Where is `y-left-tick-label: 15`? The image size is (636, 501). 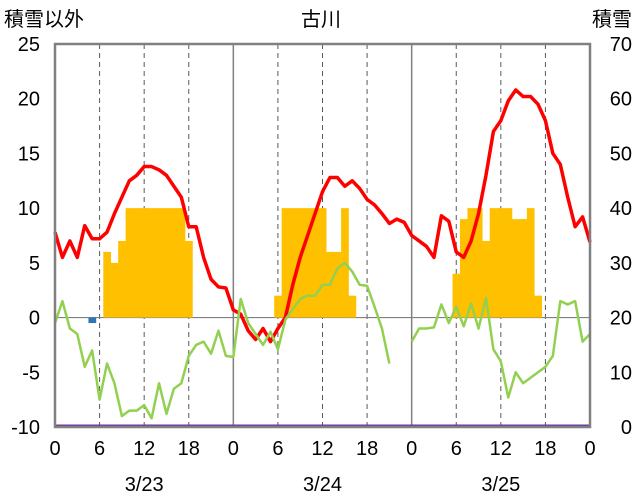
y-left-tick-label: 15 is located at coordinates (29, 154).